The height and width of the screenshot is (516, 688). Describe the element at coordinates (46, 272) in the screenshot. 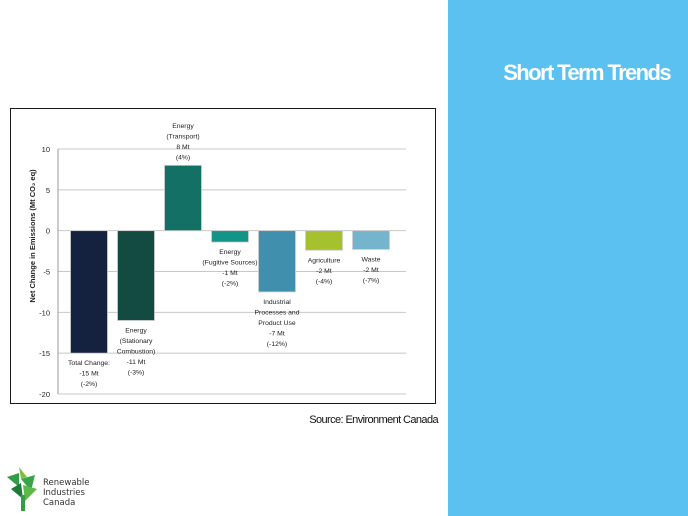

I see `y-tick-label: -5` at that location.